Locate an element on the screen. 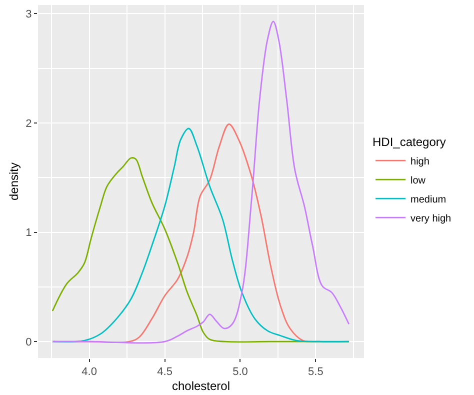  x-tick-label: 5.5 is located at coordinates (316, 372).